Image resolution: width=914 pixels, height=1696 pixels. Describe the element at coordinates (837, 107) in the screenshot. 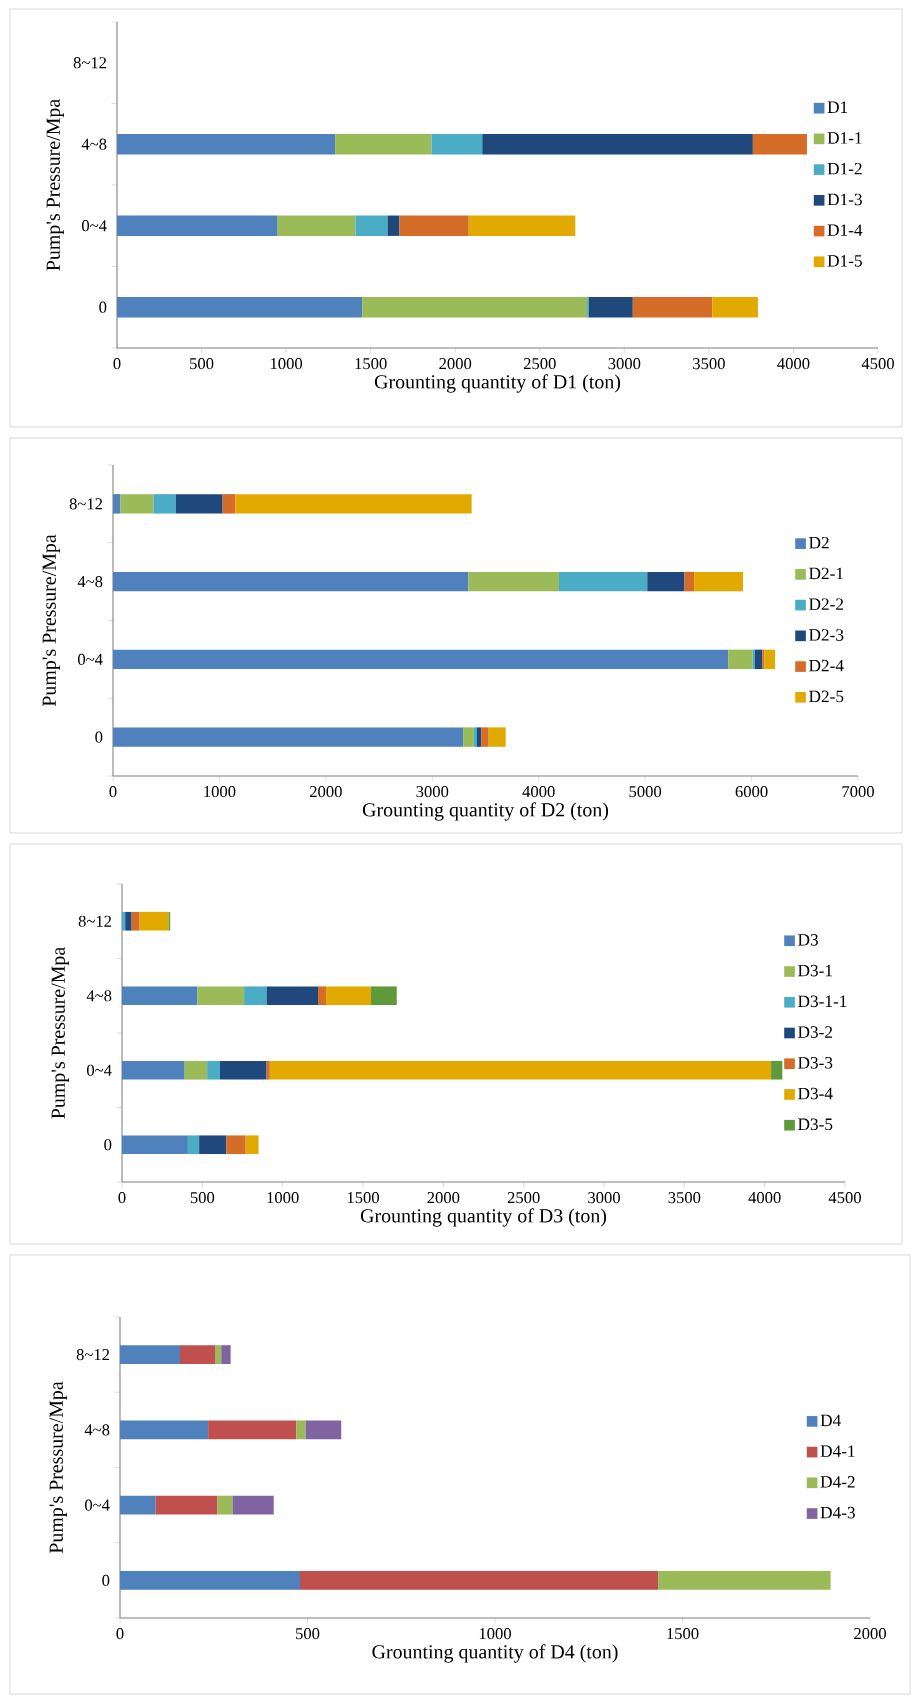

I see `legend-label: D1` at that location.